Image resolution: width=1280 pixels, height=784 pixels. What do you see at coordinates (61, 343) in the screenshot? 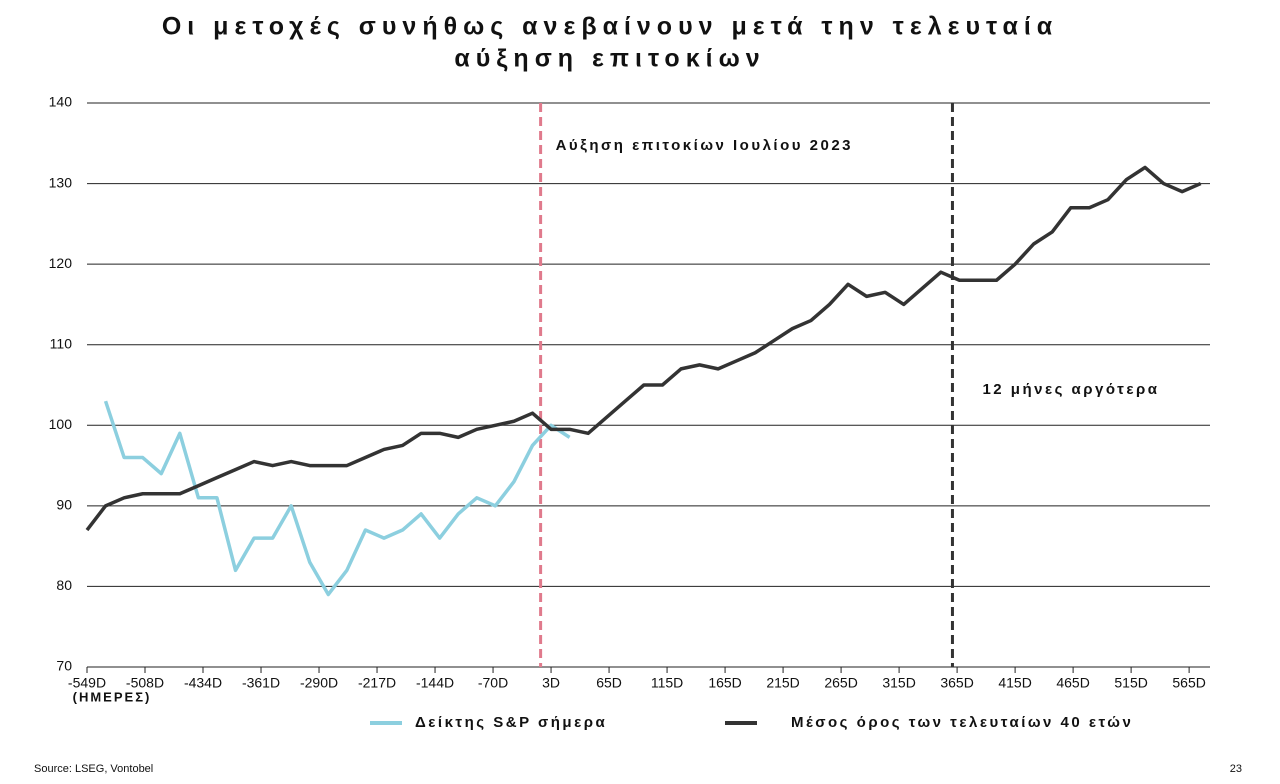
I see `y-tick-label: 110` at bounding box center [61, 343].